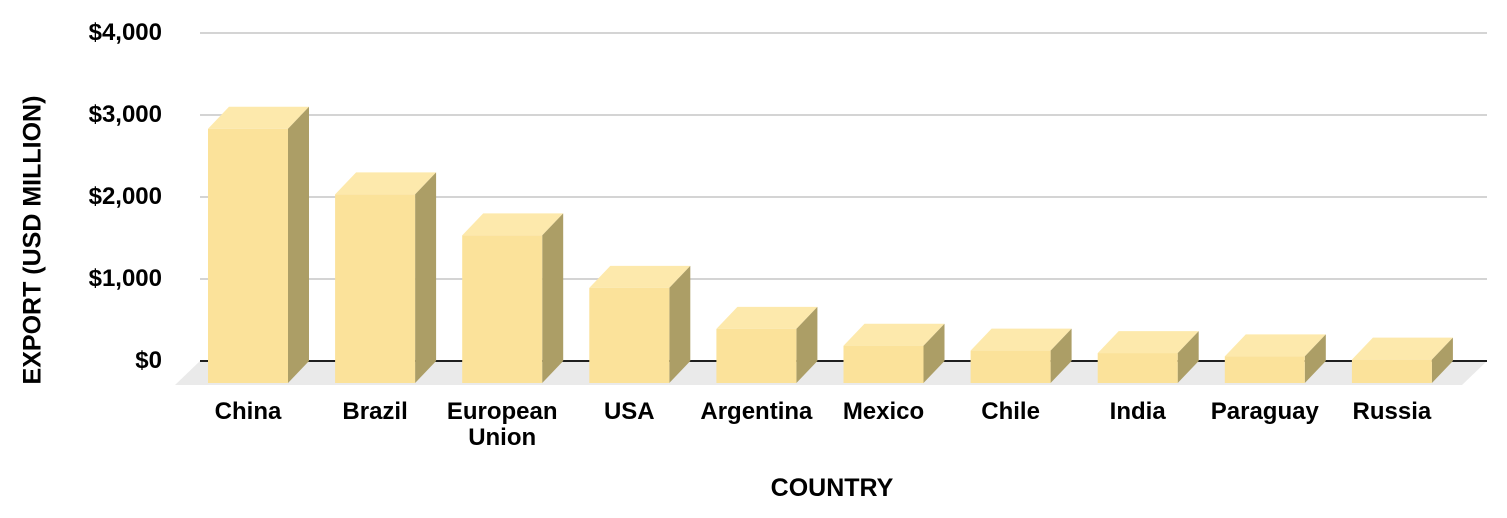  I want to click on bar-usa-top-face, so click(640, 276).